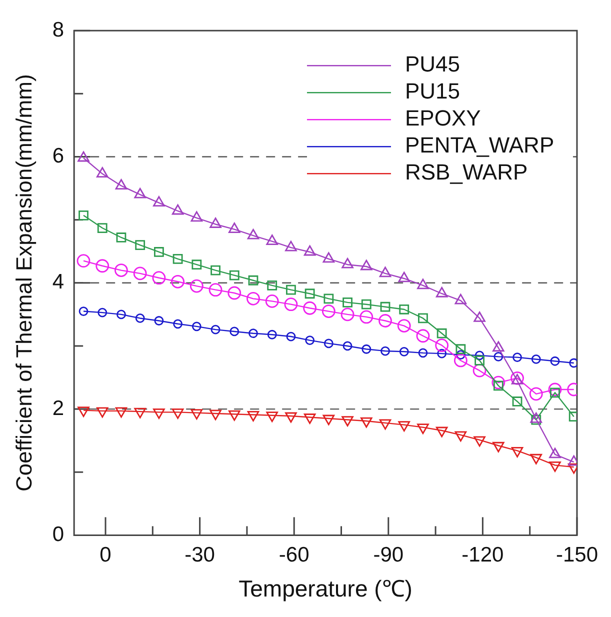 The image size is (611, 617). What do you see at coordinates (294, 555) in the screenshot?
I see `x-tick-label: -60` at bounding box center [294, 555].